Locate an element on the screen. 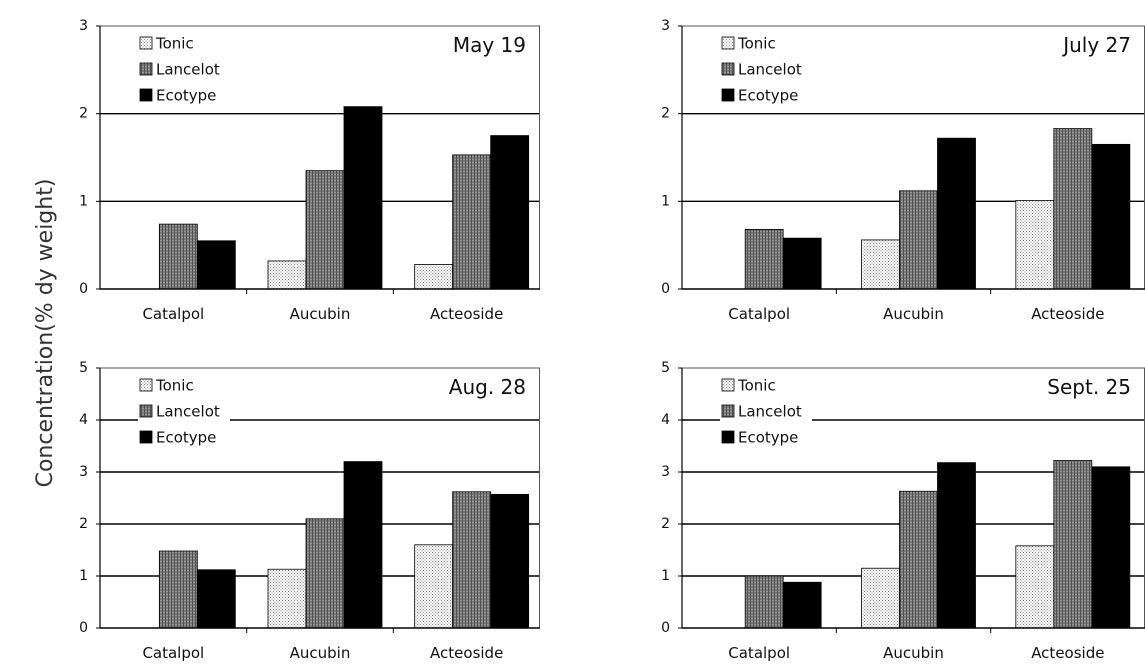 The image size is (1145, 666). y-axis-label: Concentration(% dy weight) is located at coordinates (45, 333).